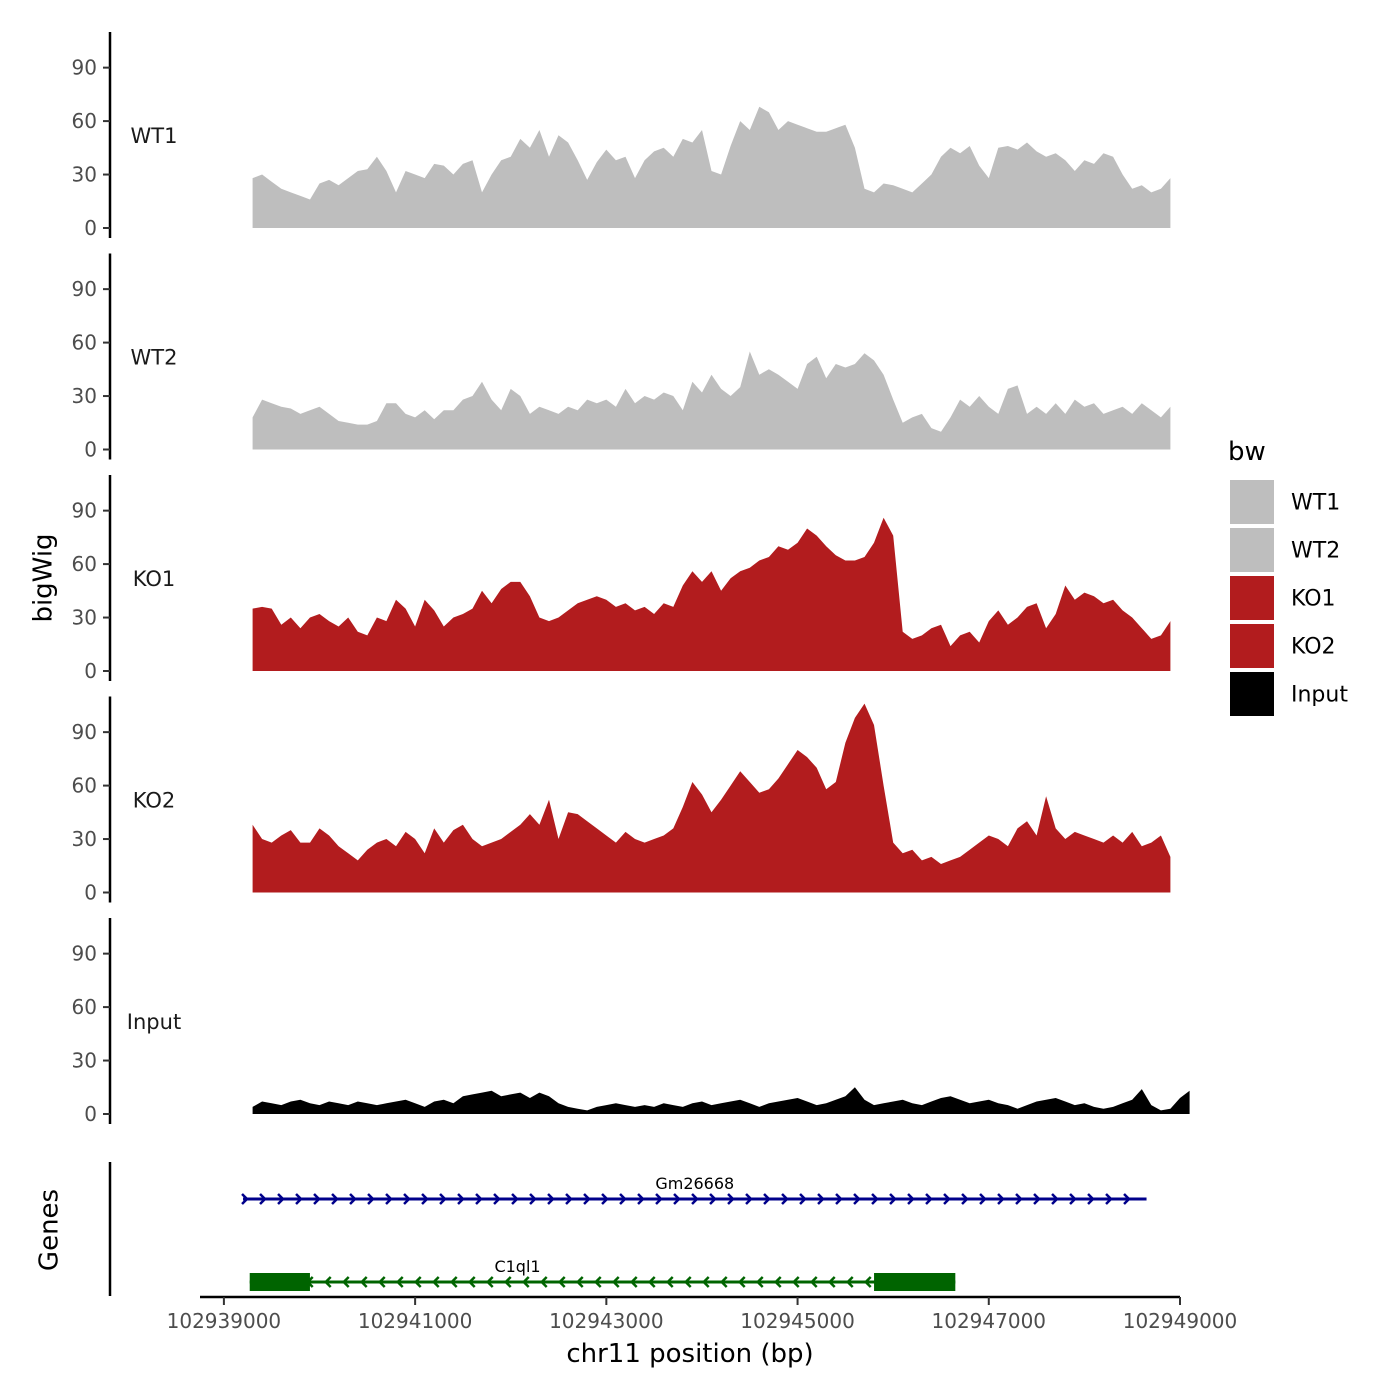 This screenshot has width=1400, height=1400. What do you see at coordinates (154, 136) in the screenshot?
I see `track-label: WT1` at bounding box center [154, 136].